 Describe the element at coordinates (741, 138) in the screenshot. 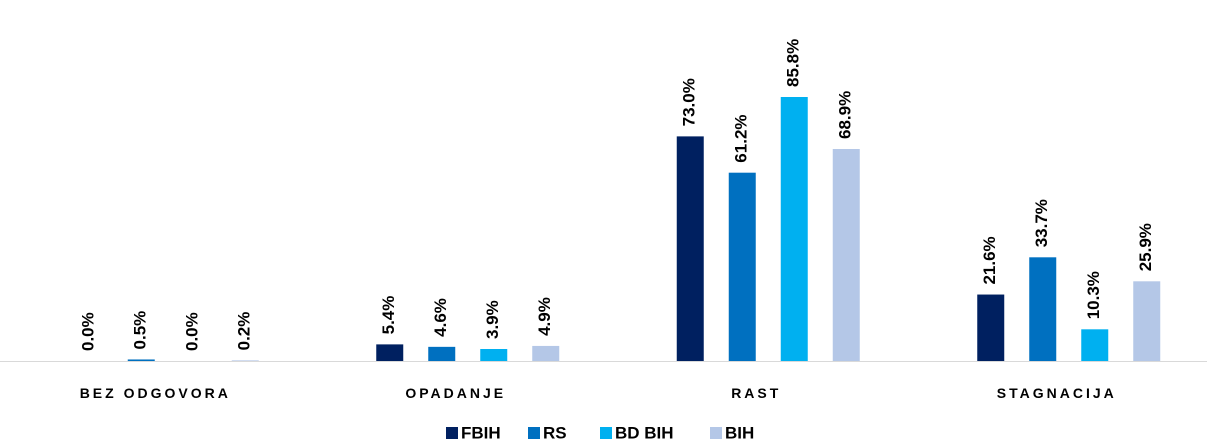

I see `data-label: 61.2%` at that location.